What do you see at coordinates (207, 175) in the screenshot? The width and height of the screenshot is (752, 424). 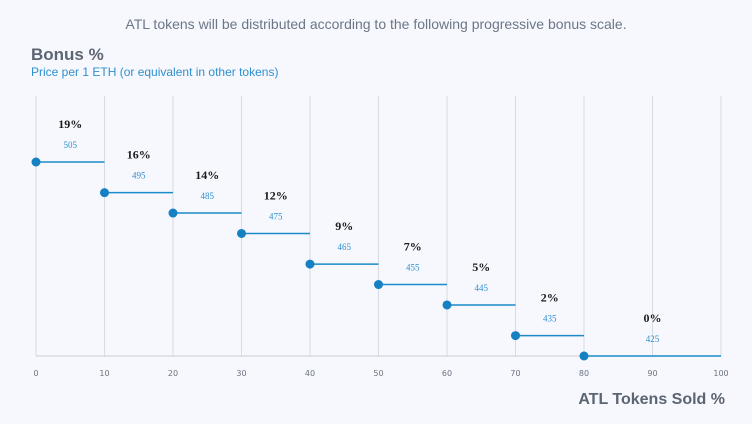 I see `bonus-label: 14%` at bounding box center [207, 175].